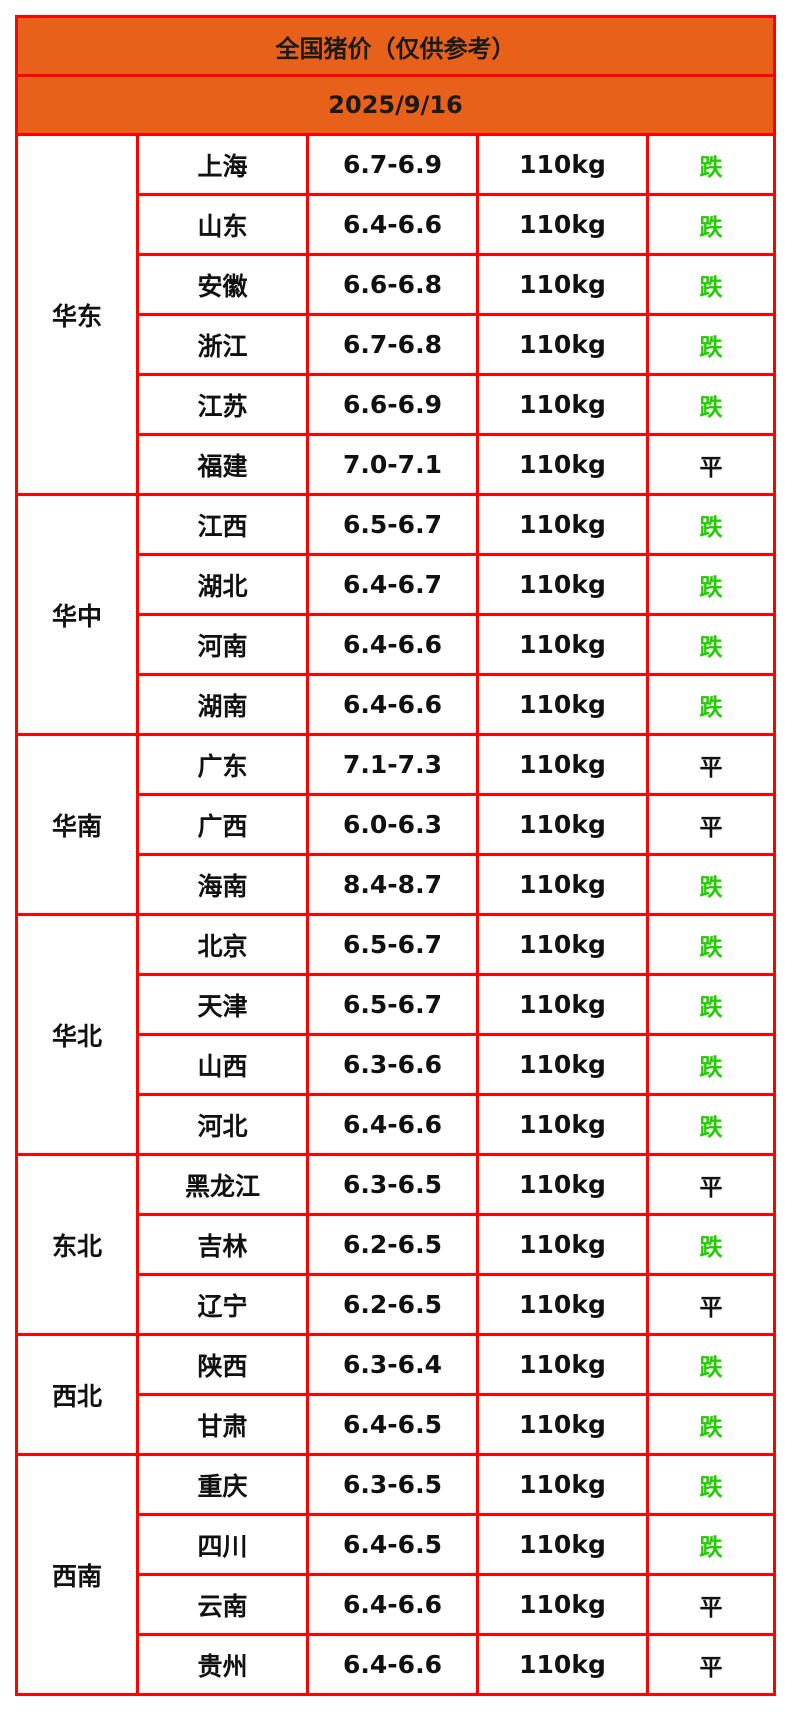  I want to click on price-cell: 8.4-8.7, so click(392, 884).